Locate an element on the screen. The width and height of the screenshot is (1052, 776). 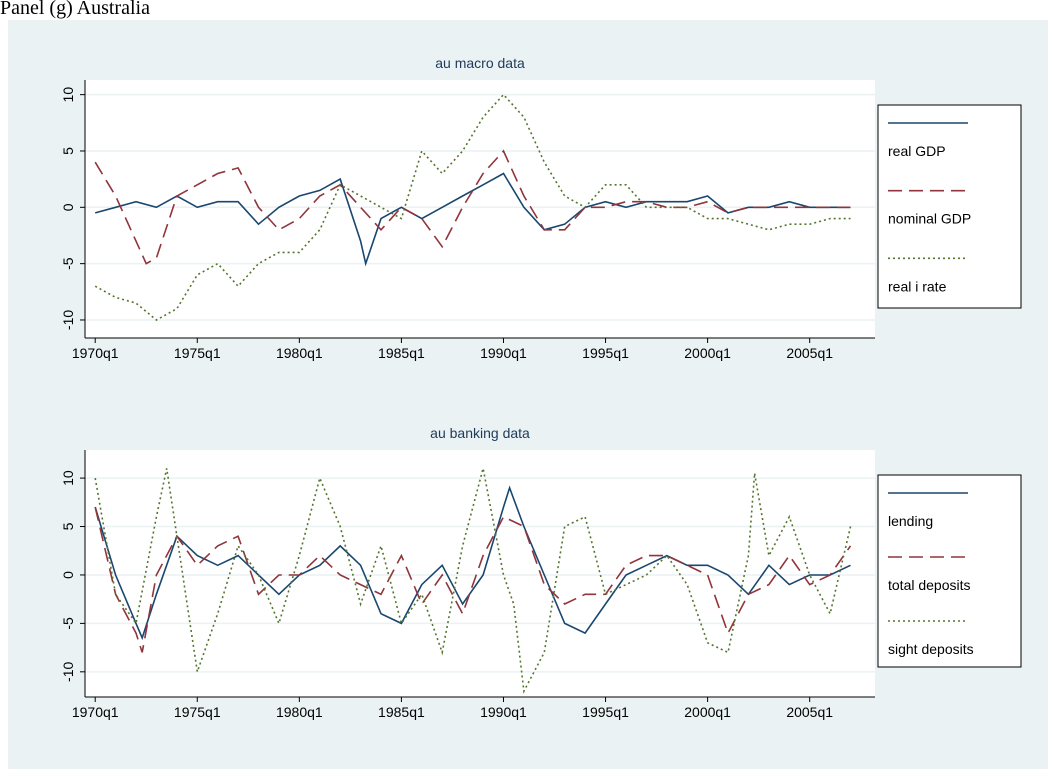
legend-label: real i rate is located at coordinates (917, 286).